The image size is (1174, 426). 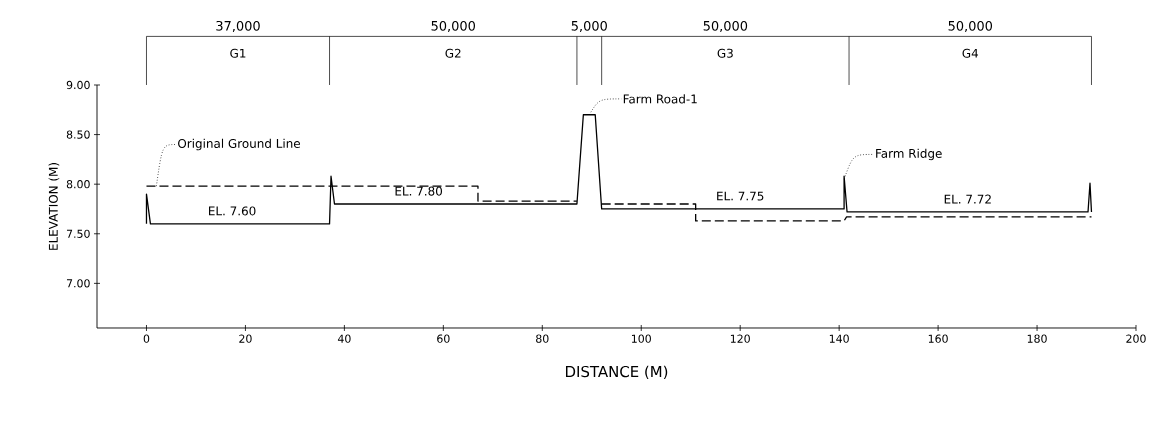 What do you see at coordinates (238, 53) in the screenshot?
I see `text: G1` at bounding box center [238, 53].